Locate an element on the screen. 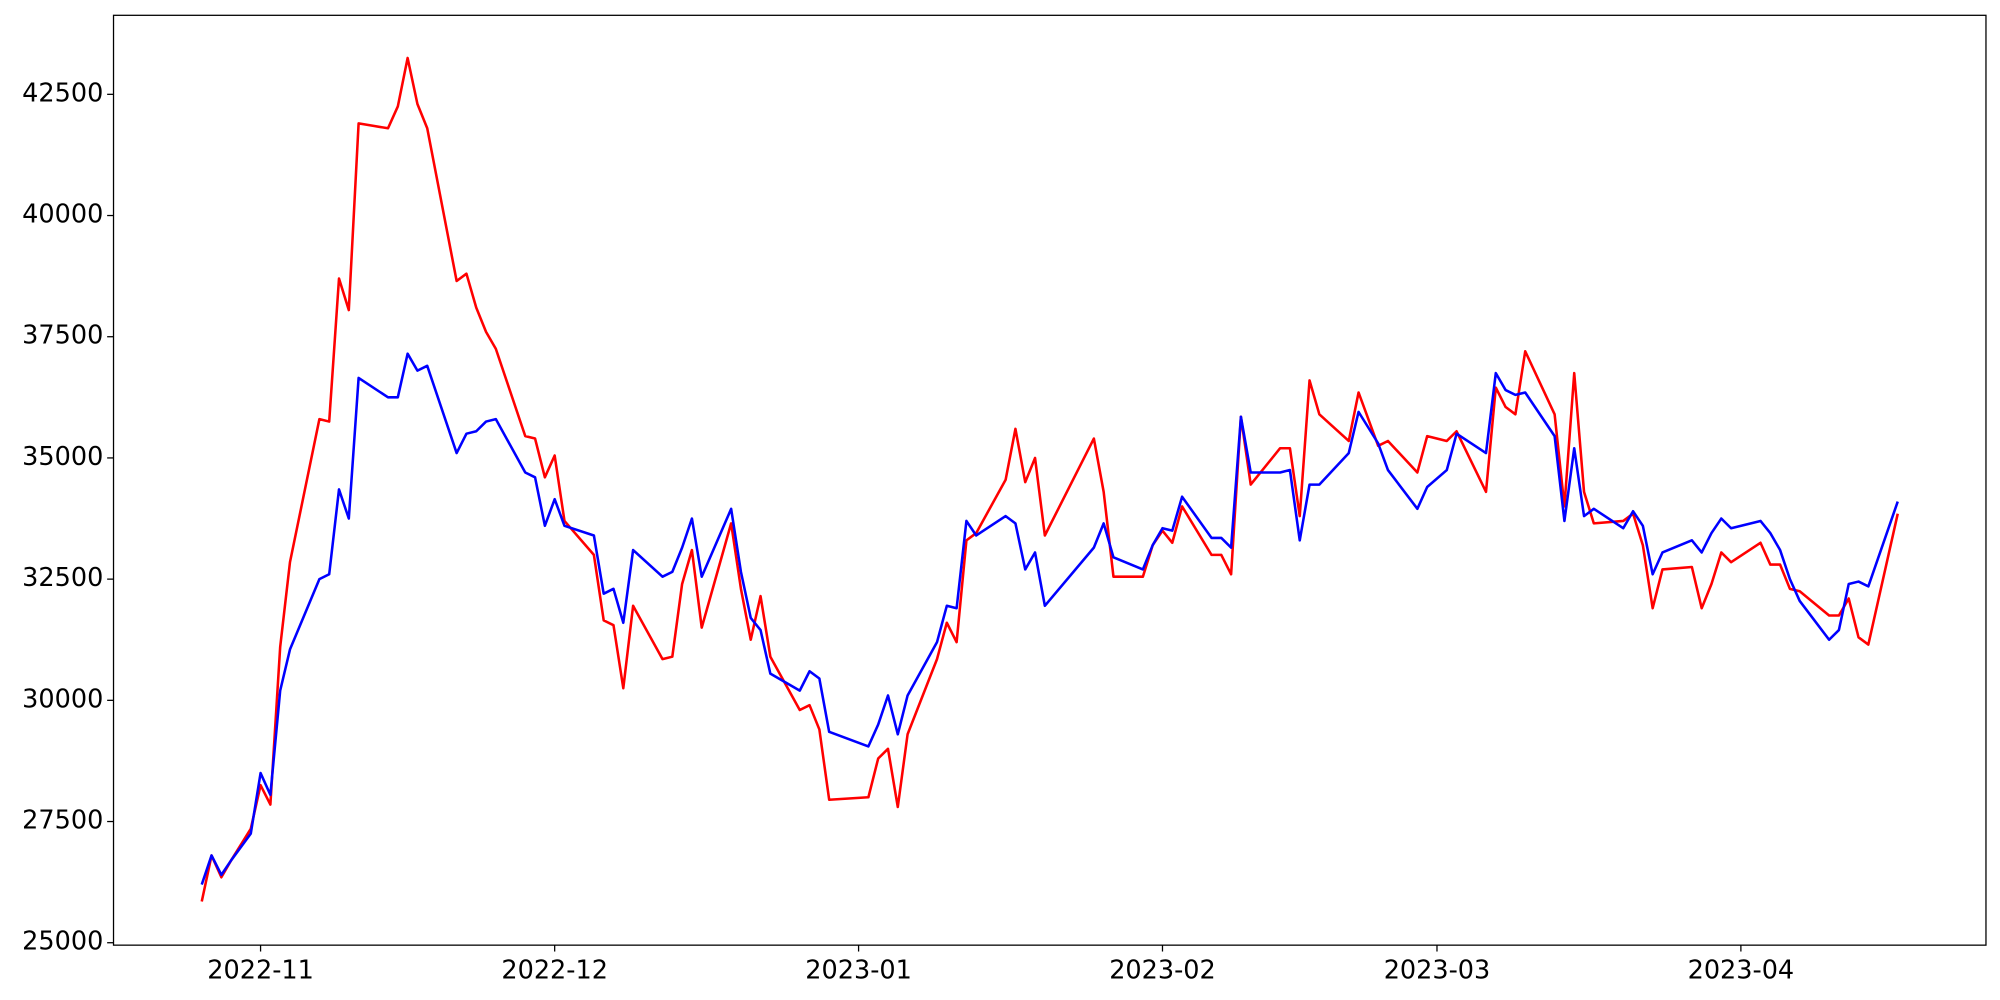 Image resolution: width=2000 pixels, height=1000 pixels. x-tick-label: 2023-02 is located at coordinates (1162, 970).